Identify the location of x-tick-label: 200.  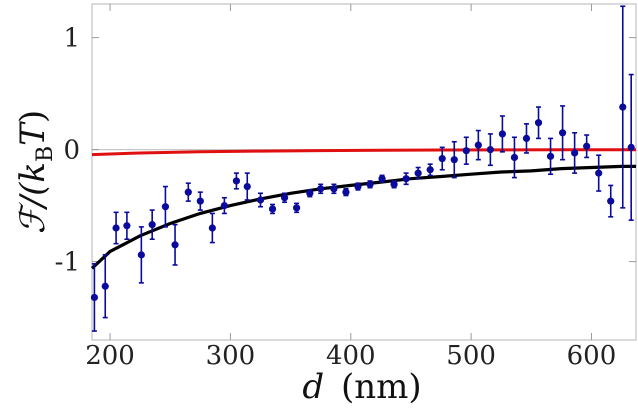
(110, 356).